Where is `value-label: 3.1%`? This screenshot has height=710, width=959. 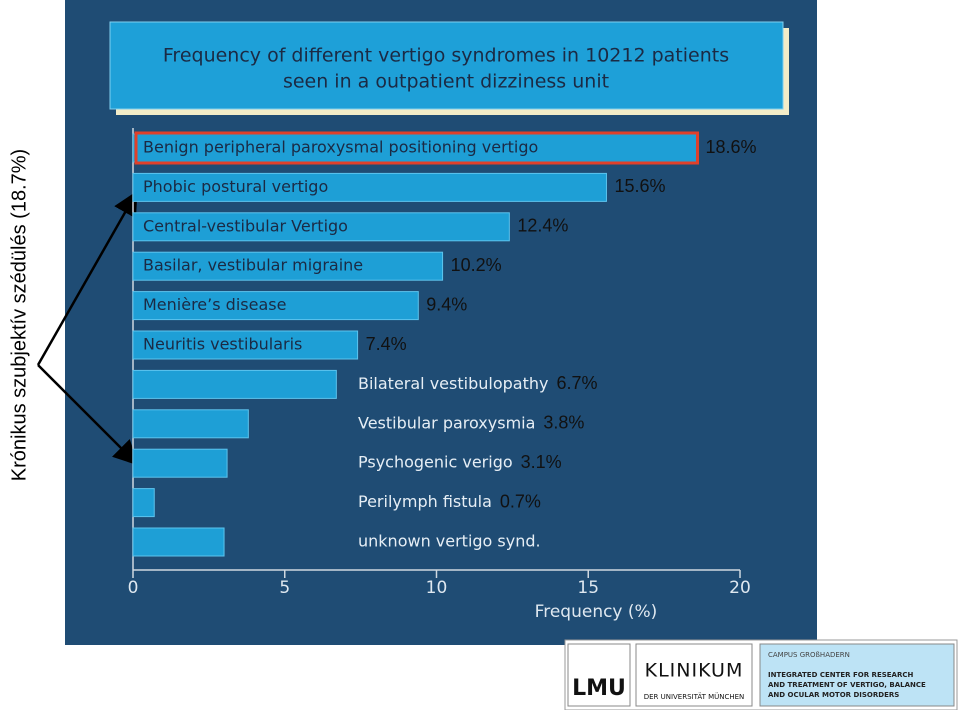
value-label: 3.1% is located at coordinates (541, 462).